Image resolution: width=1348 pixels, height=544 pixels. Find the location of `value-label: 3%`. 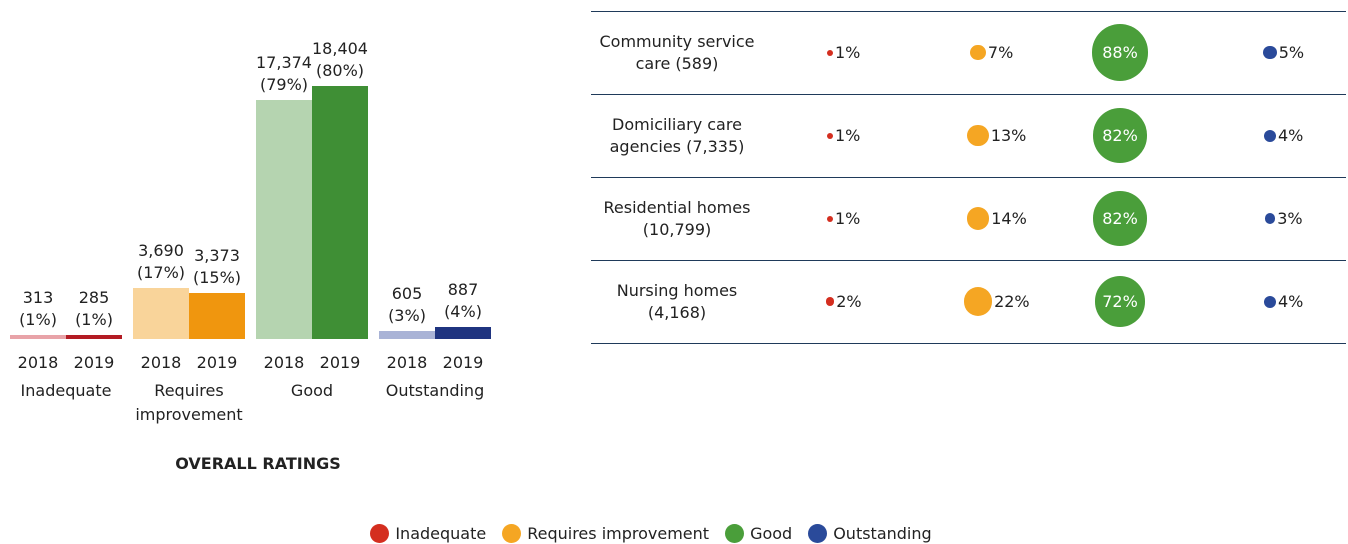

value-label: 3% is located at coordinates (1290, 218).